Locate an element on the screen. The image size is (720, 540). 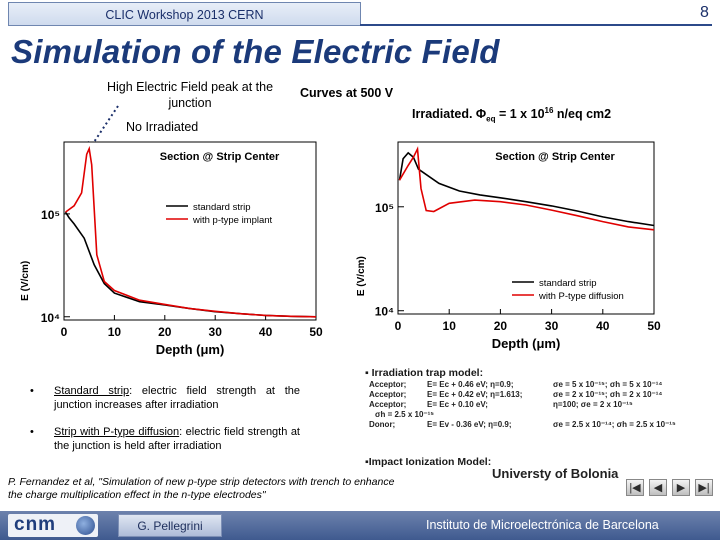
legend-entry: with P-type diffusion is located at coordinates (581, 296).